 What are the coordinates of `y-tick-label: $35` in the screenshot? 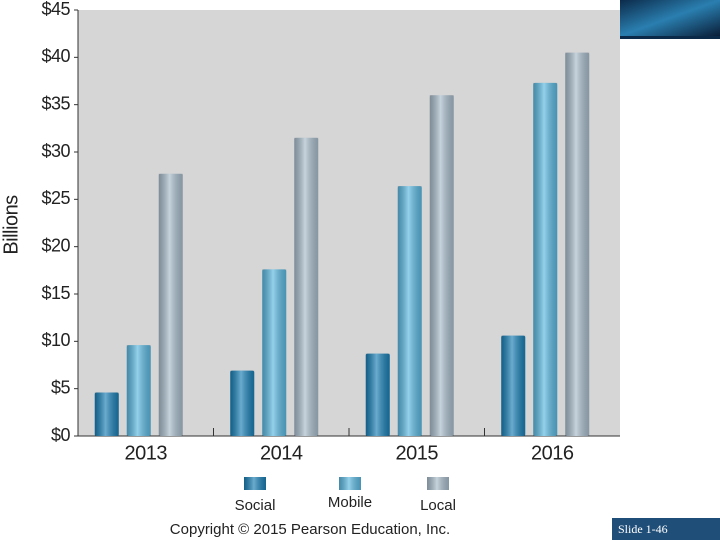 It's located at (55, 103).